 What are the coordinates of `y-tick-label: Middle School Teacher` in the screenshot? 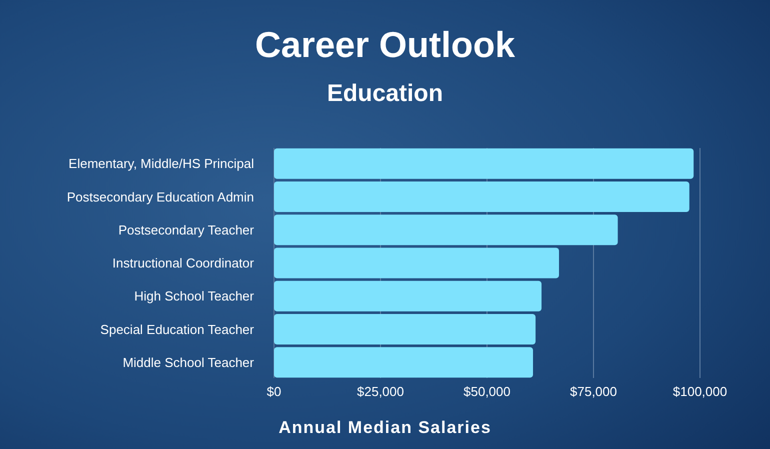 It's located at (188, 362).